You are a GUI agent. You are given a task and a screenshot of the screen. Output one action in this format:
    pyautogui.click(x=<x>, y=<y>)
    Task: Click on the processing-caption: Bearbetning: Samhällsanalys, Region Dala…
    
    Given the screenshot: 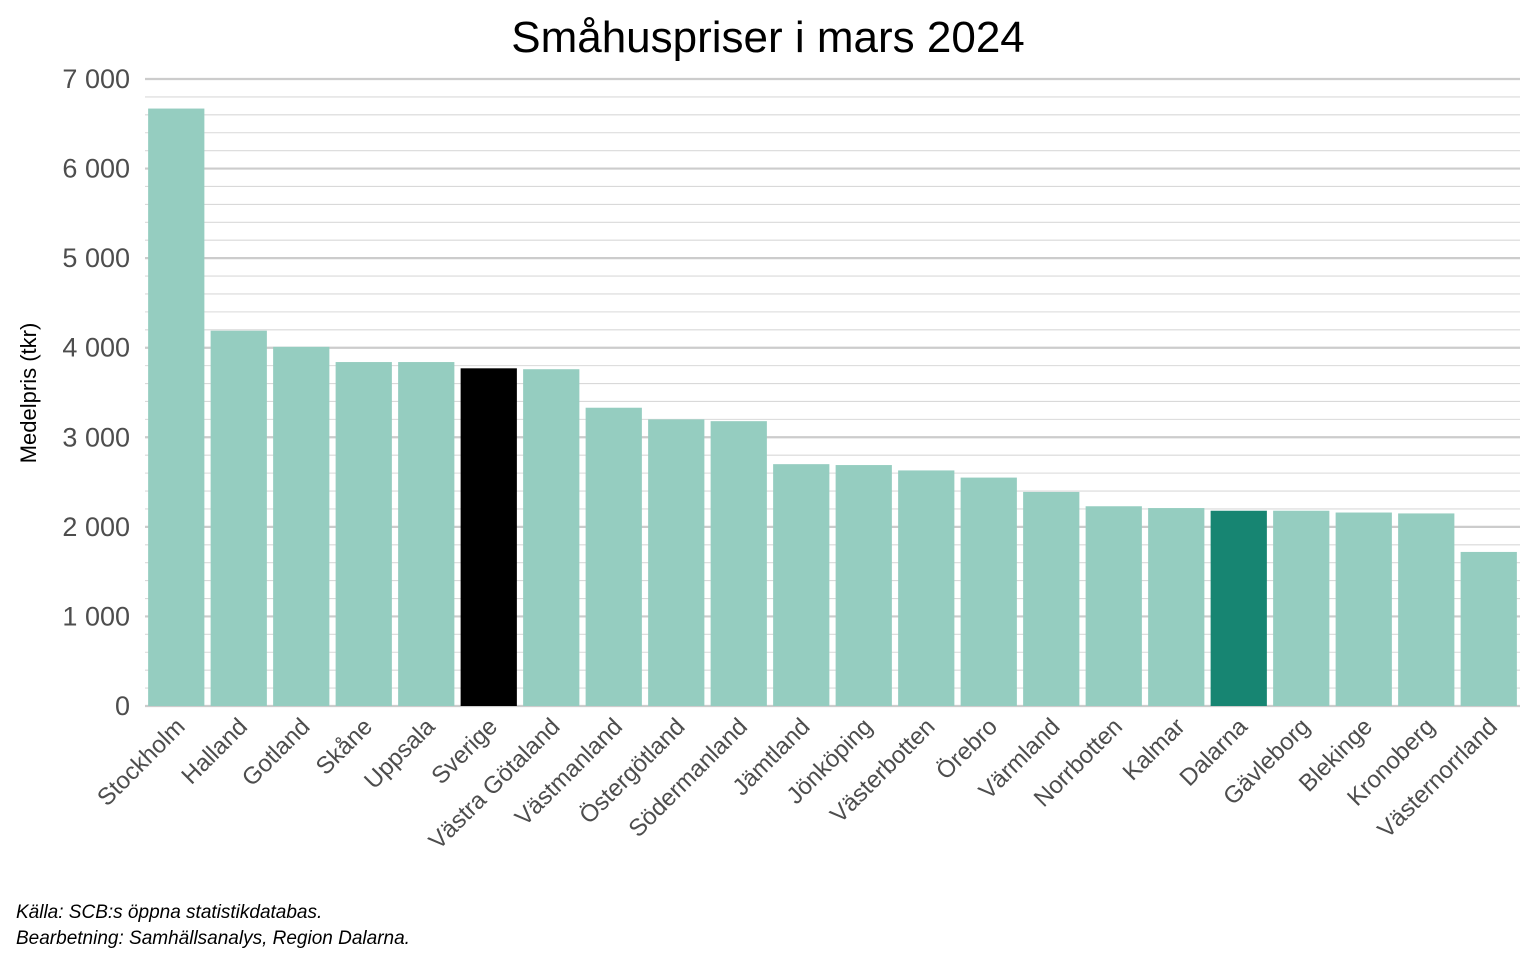 What is the action you would take?
    pyautogui.click(x=213, y=938)
    